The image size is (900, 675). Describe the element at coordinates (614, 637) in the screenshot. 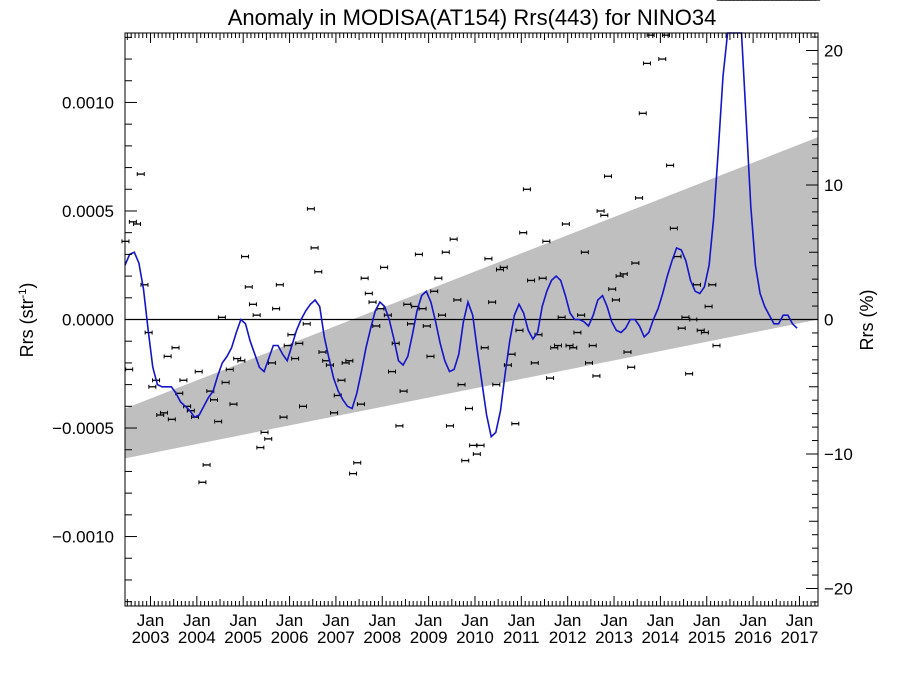

I see `x-tick-label-year: 2013` at that location.